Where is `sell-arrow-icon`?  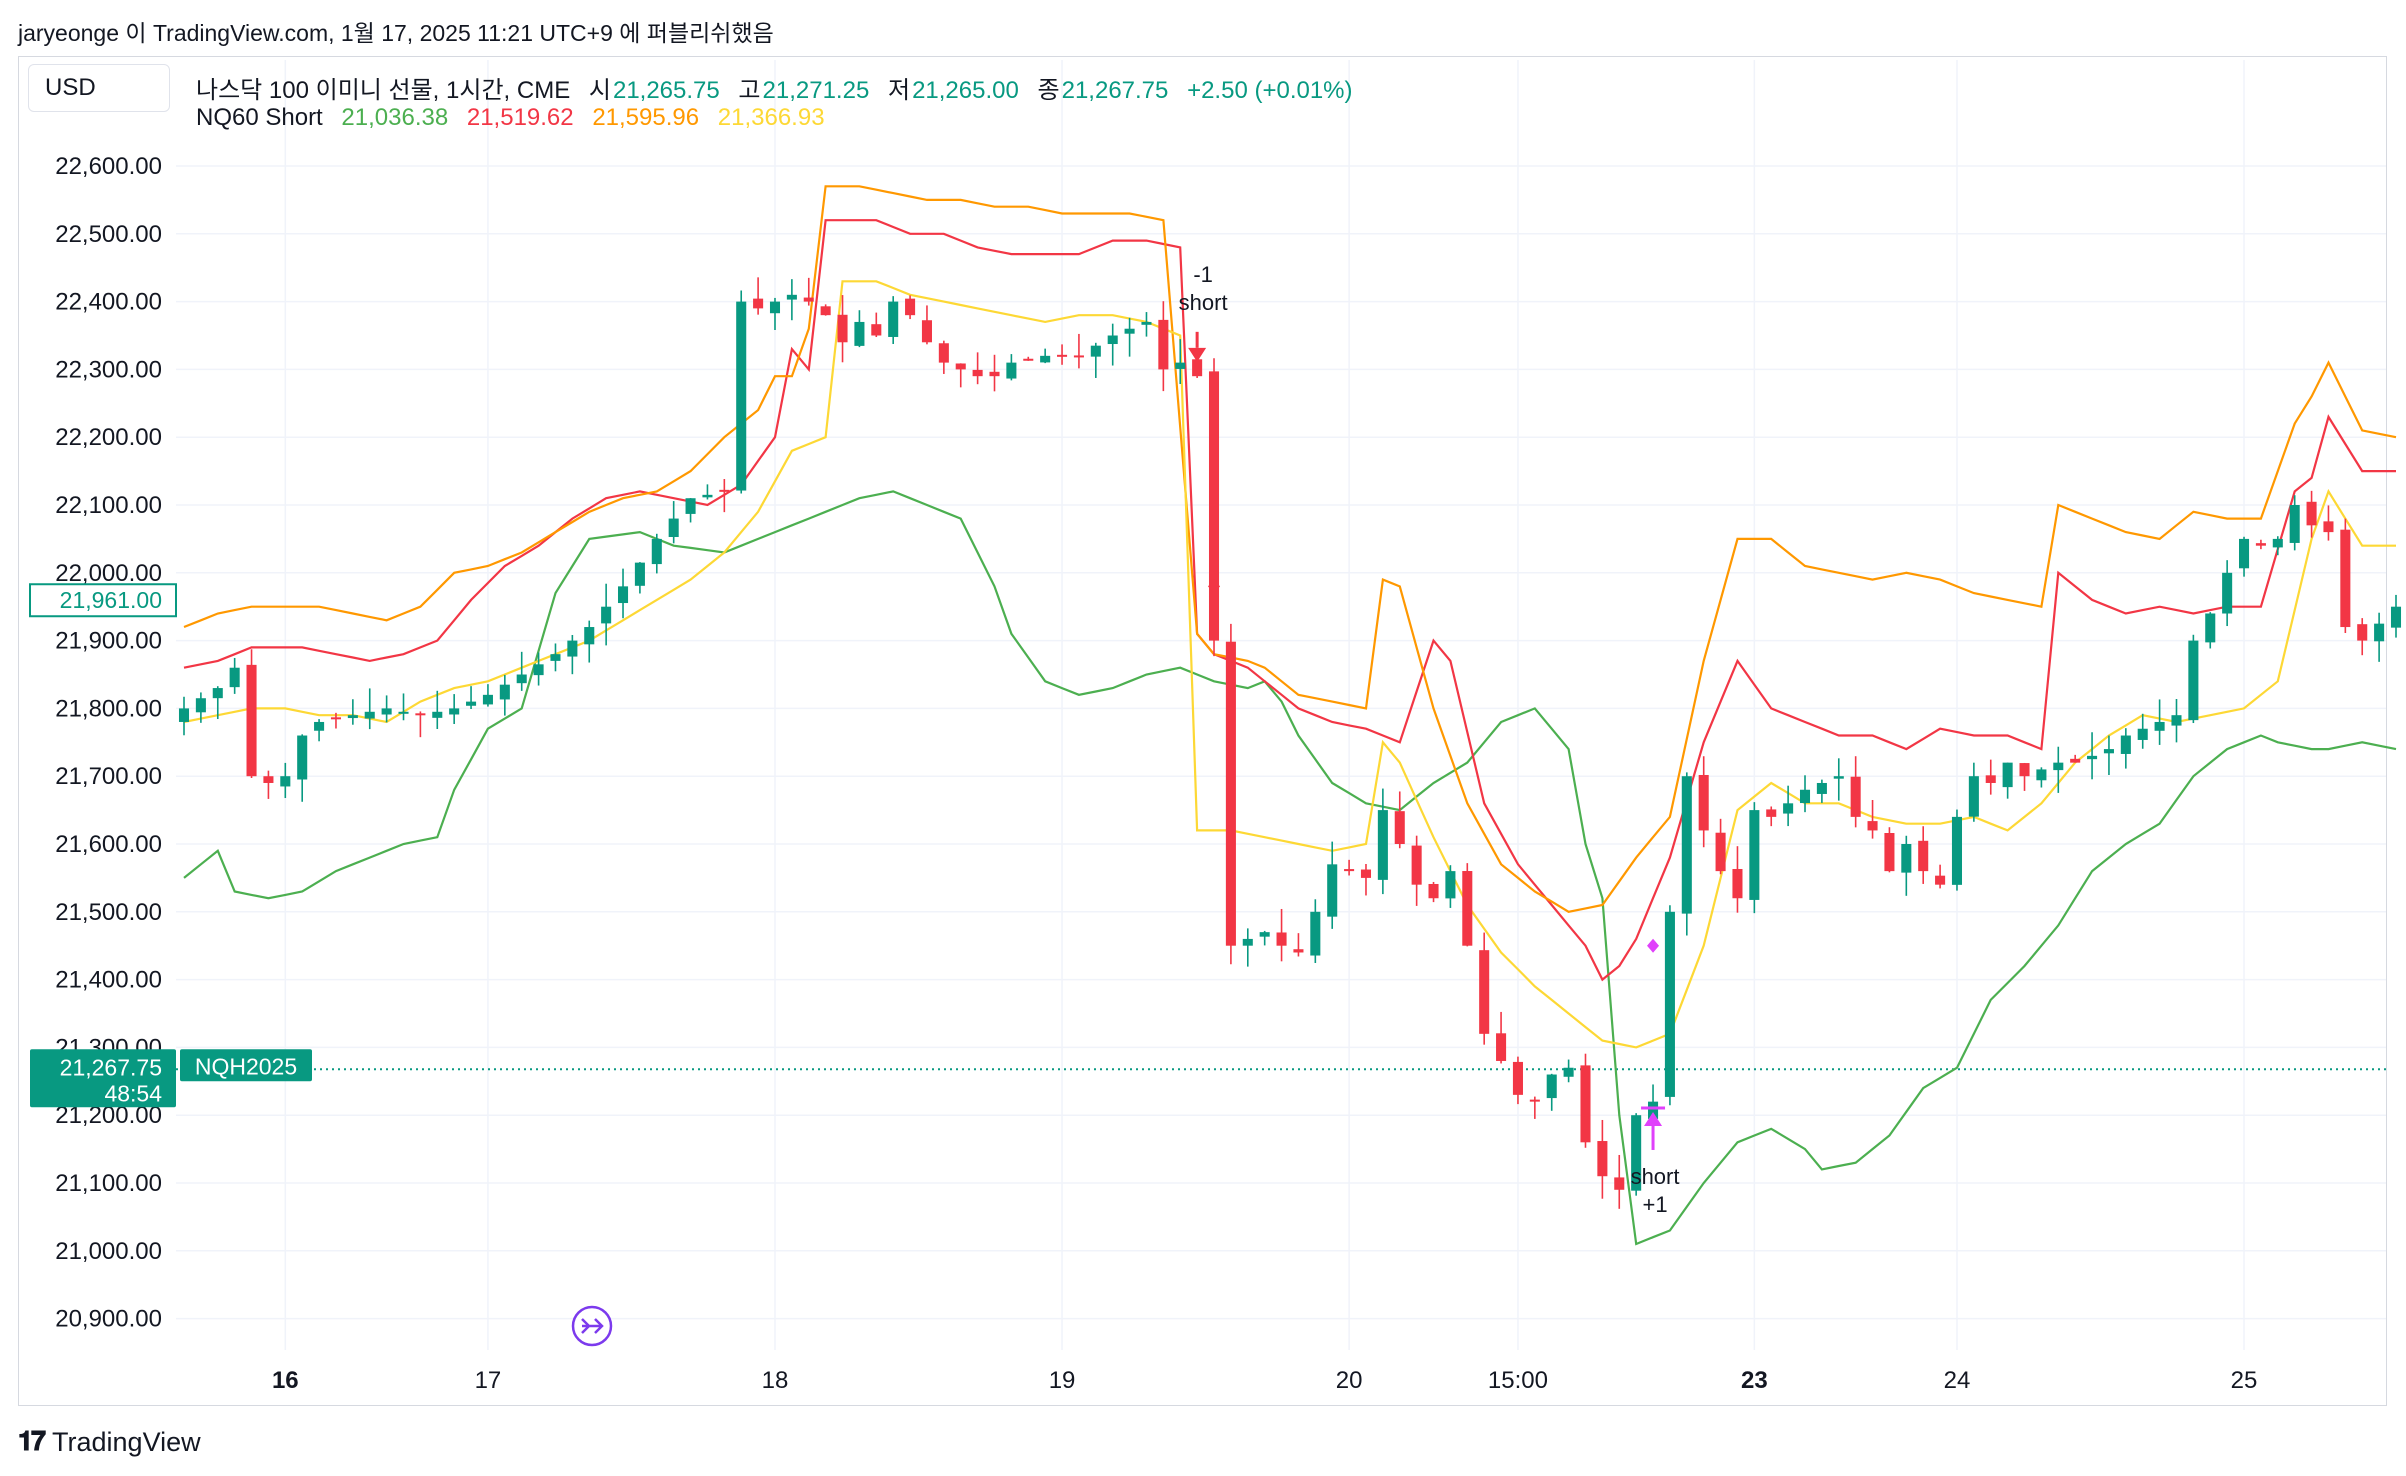 sell-arrow-icon is located at coordinates (1197, 354).